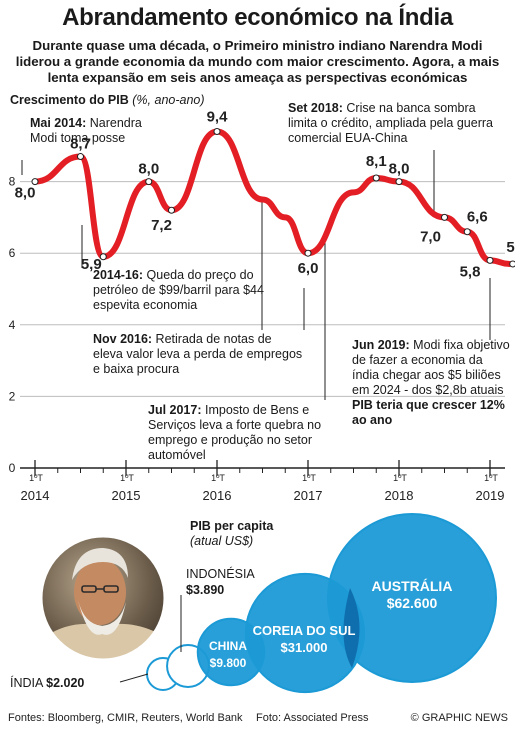  Describe the element at coordinates (218, 116) in the screenshot. I see `data-label: 9,4` at that location.